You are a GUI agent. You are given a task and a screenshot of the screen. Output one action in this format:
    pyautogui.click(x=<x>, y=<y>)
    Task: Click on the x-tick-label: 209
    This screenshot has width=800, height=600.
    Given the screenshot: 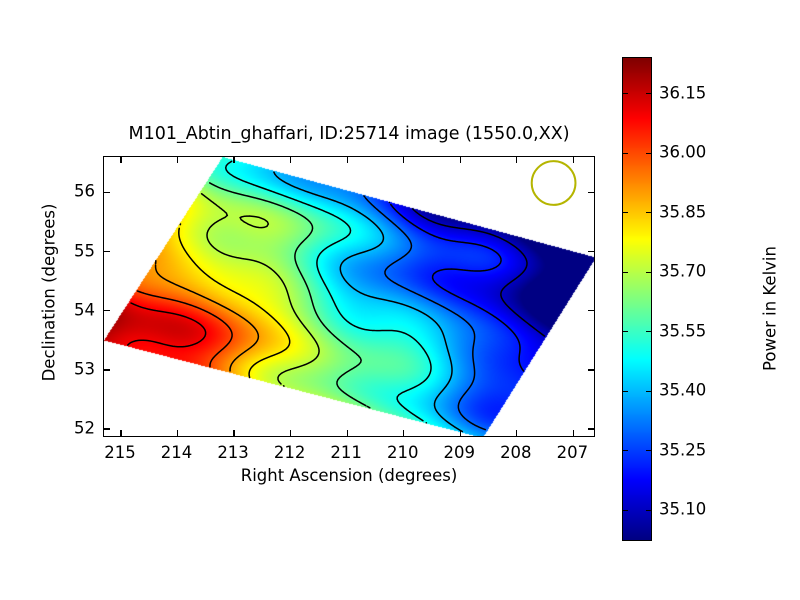 What is the action you would take?
    pyautogui.click(x=459, y=452)
    